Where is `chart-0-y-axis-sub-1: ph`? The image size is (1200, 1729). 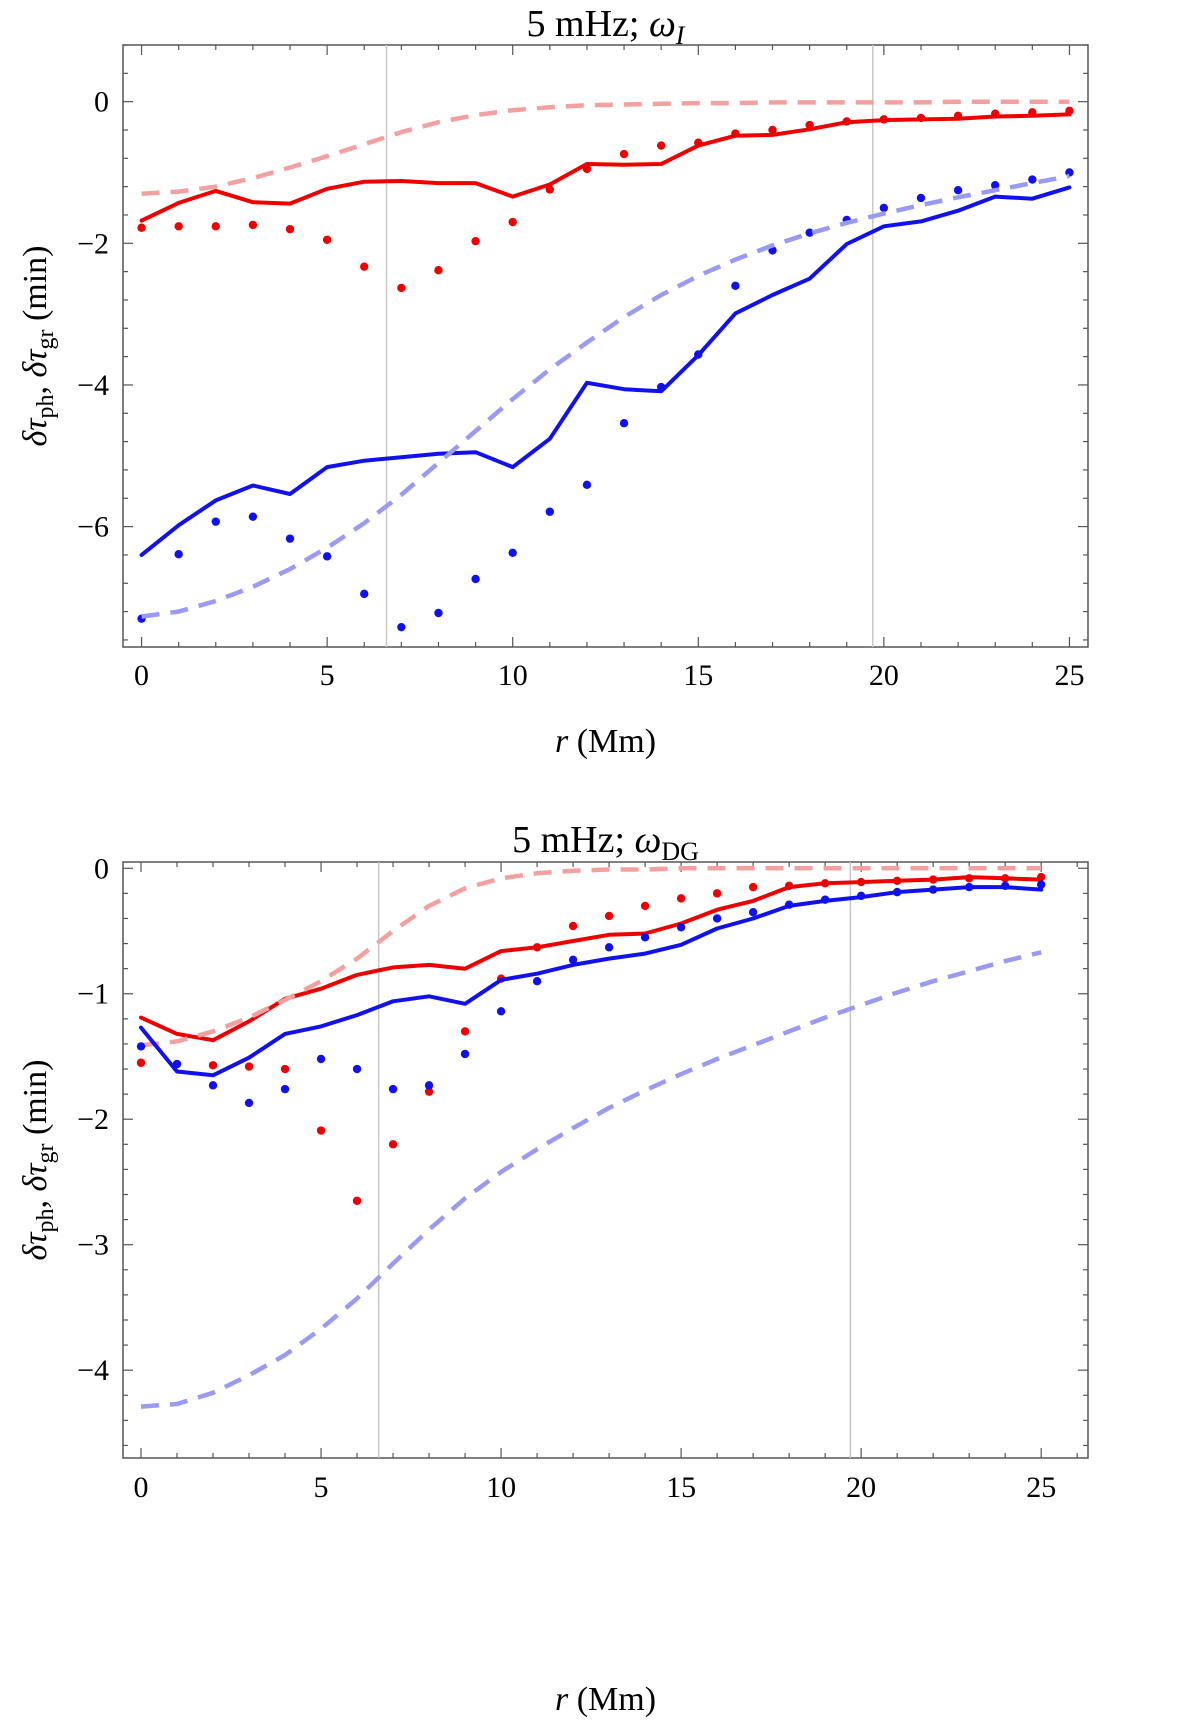 chart-0-y-axis-sub-1: ph is located at coordinates (46, 407).